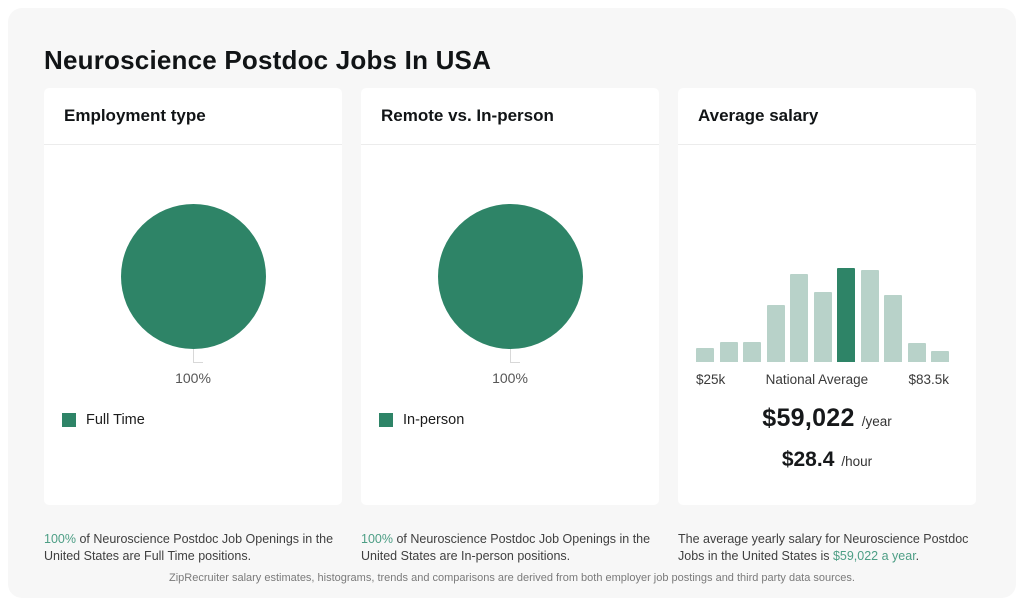  Describe the element at coordinates (69, 420) in the screenshot. I see `employment-legend-swatch` at that location.